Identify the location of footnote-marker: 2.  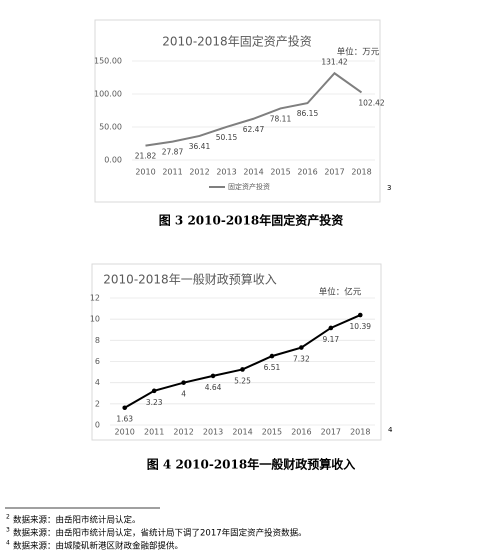
(8, 517).